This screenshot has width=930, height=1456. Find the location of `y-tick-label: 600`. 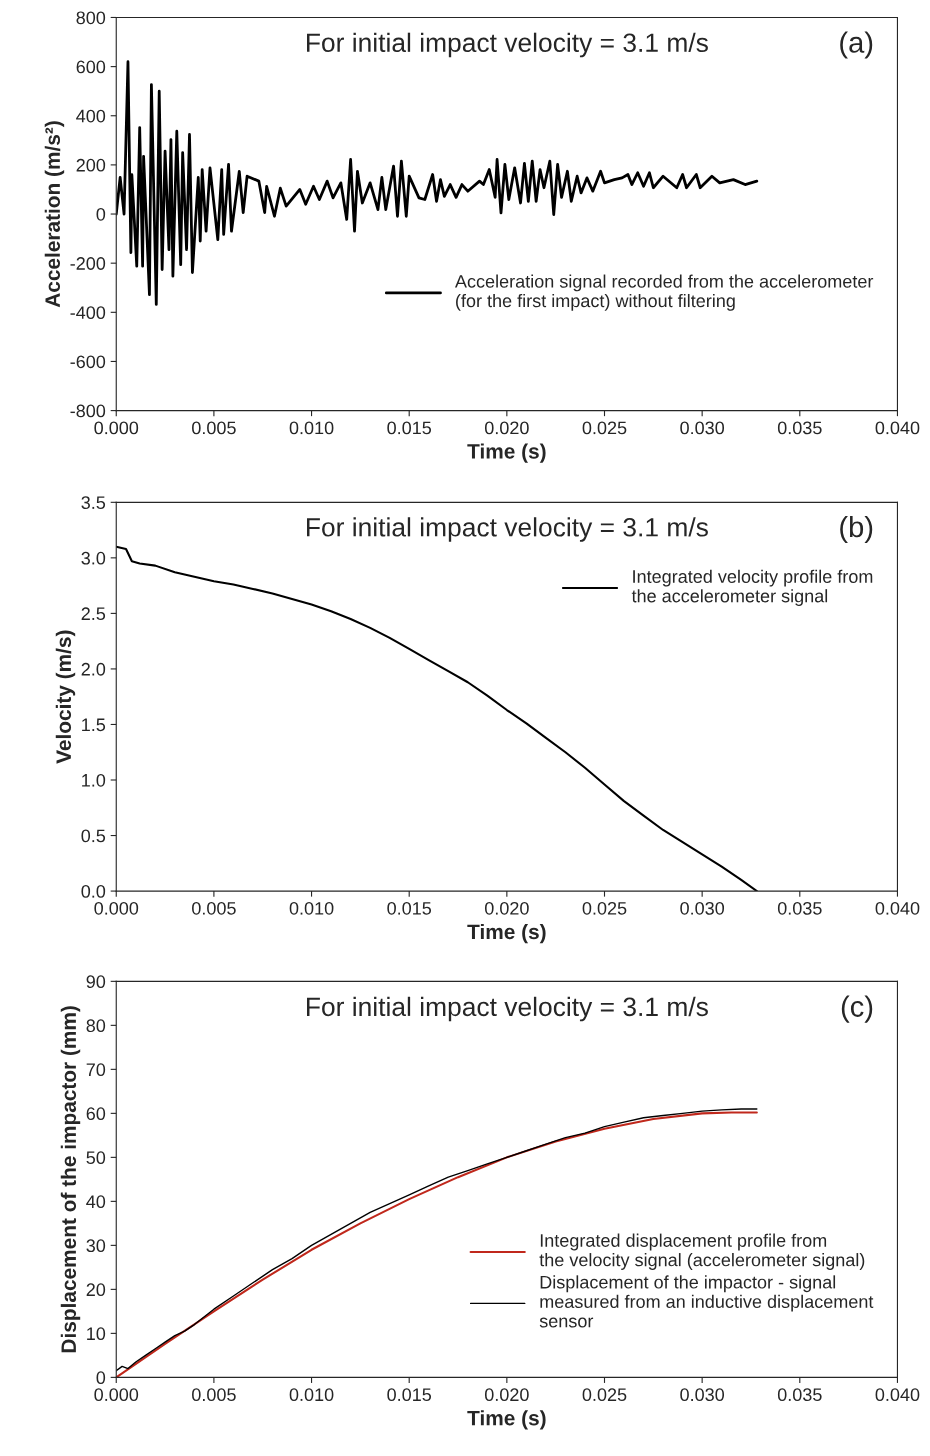

y-tick-label: 600 is located at coordinates (91, 67).